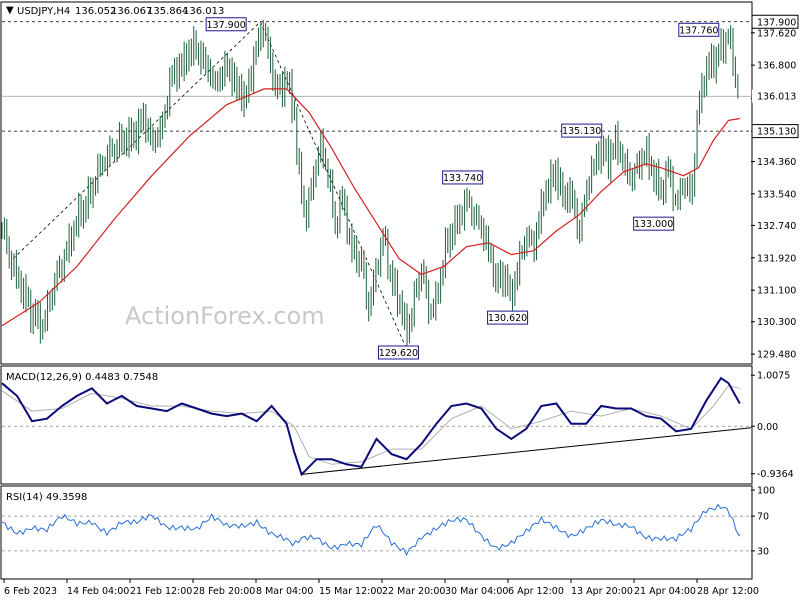 This screenshot has width=800, height=600. I want to click on rsi-panel-frame, so click(376, 532).